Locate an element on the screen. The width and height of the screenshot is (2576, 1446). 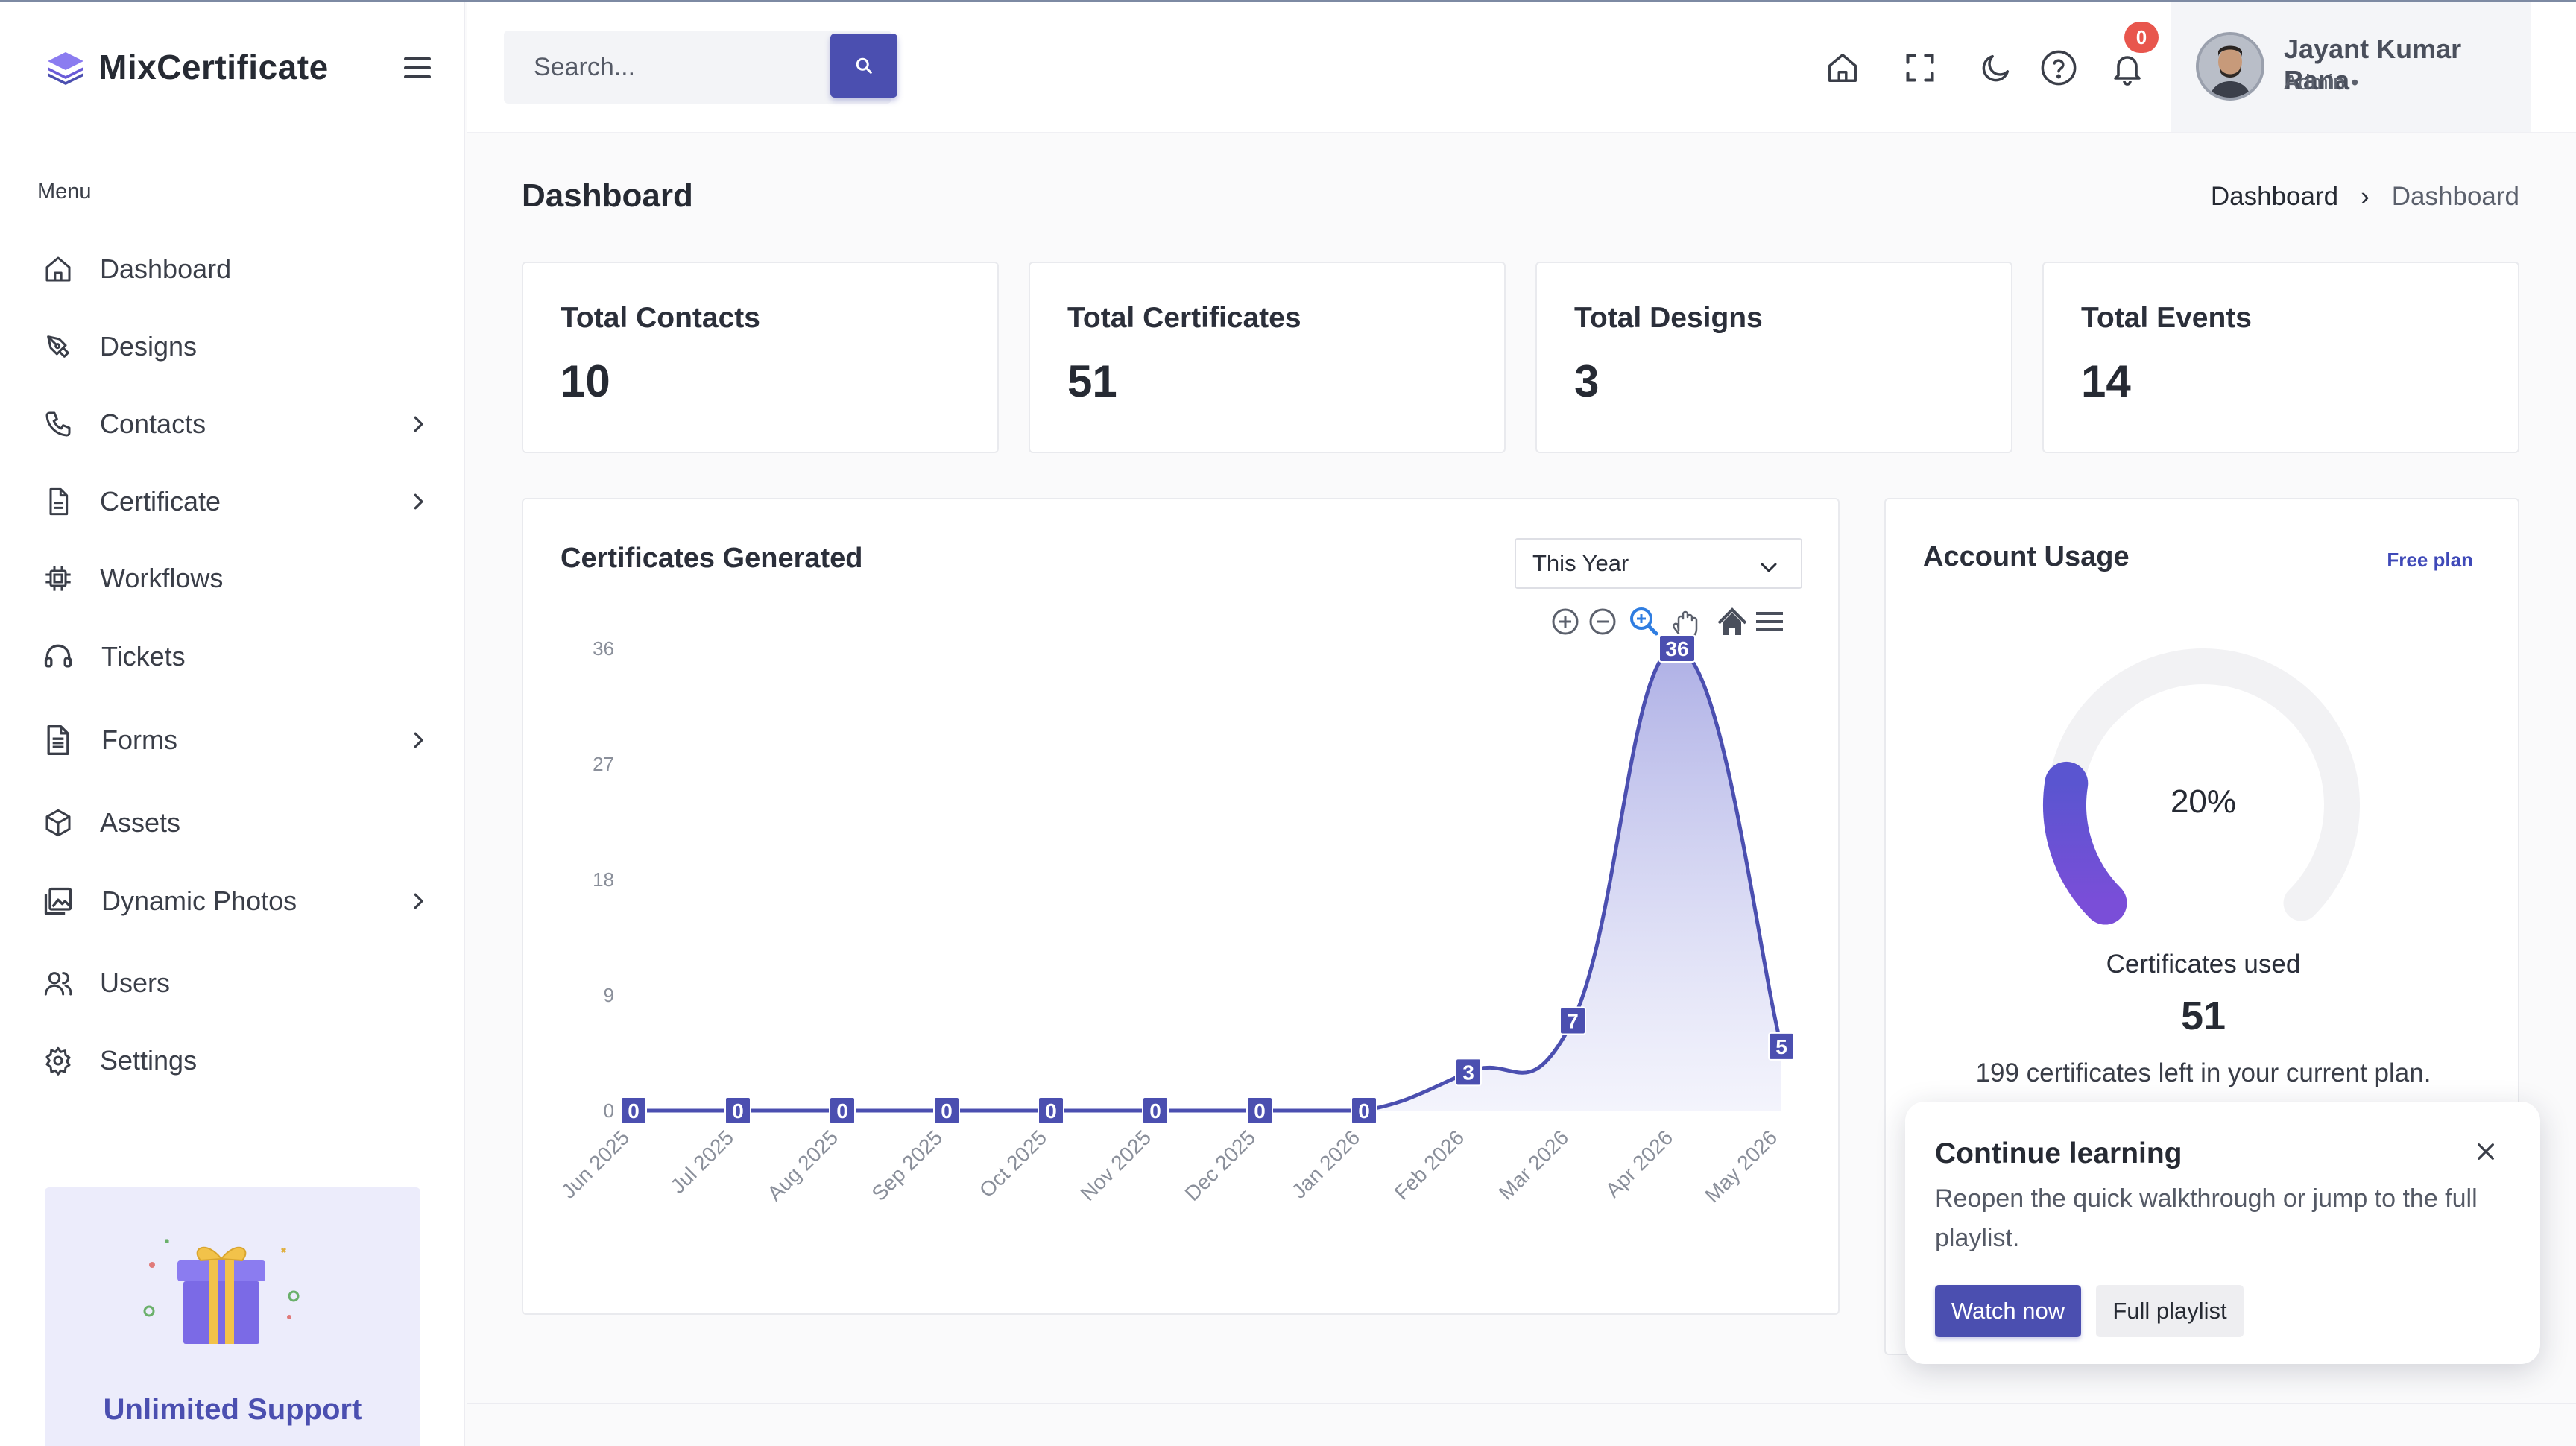
sidebar-item-label: Users is located at coordinates (135, 982).